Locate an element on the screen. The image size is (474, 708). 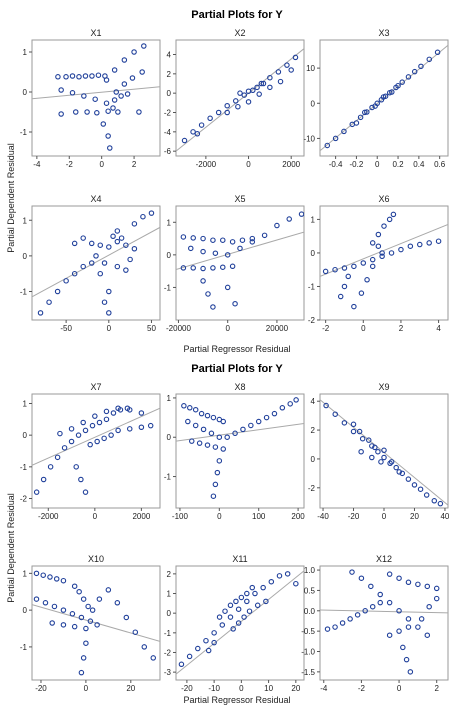
x-tick-label: 4 is located at coordinates (438, 328).